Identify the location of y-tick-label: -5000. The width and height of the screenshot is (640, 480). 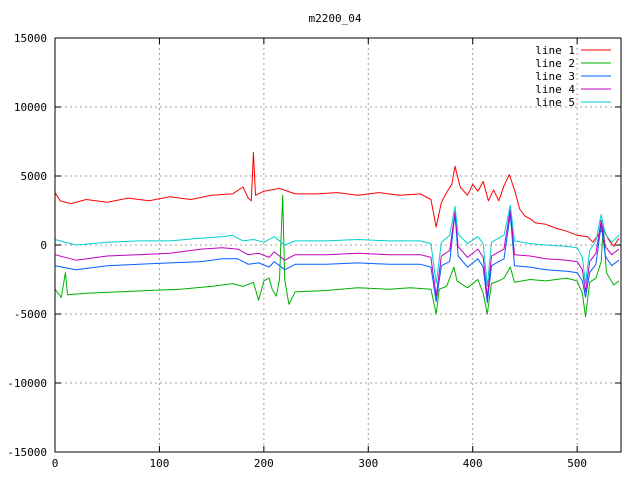
(30, 314).